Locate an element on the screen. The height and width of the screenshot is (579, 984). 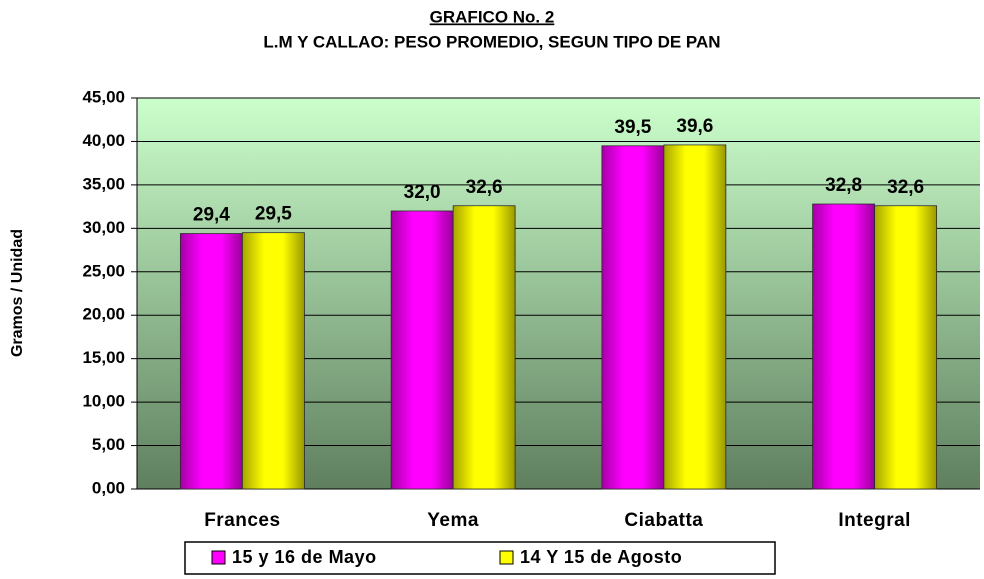
value-label: 29,5 is located at coordinates (273, 214).